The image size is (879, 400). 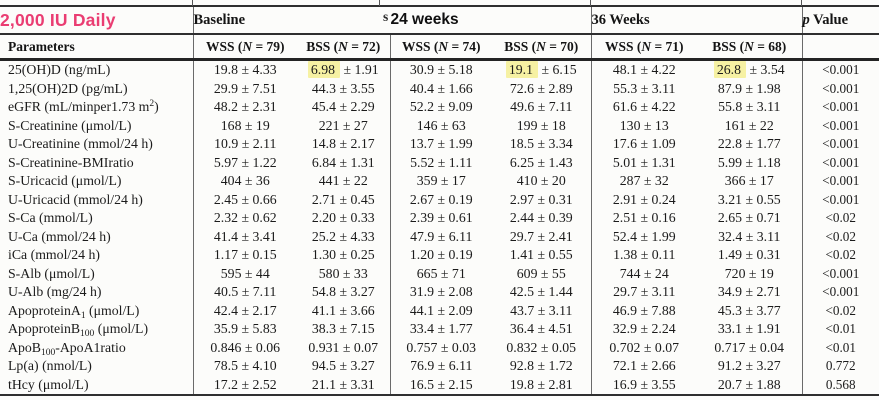 I want to click on value-cell: 6.25 ± 1.43, so click(x=541, y=162).